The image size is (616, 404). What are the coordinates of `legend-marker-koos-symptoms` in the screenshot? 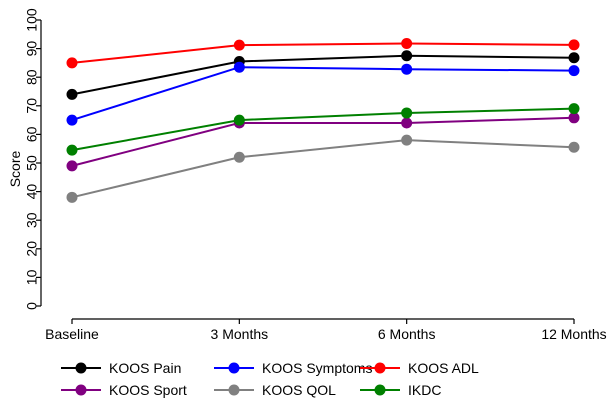 It's located at (234, 368).